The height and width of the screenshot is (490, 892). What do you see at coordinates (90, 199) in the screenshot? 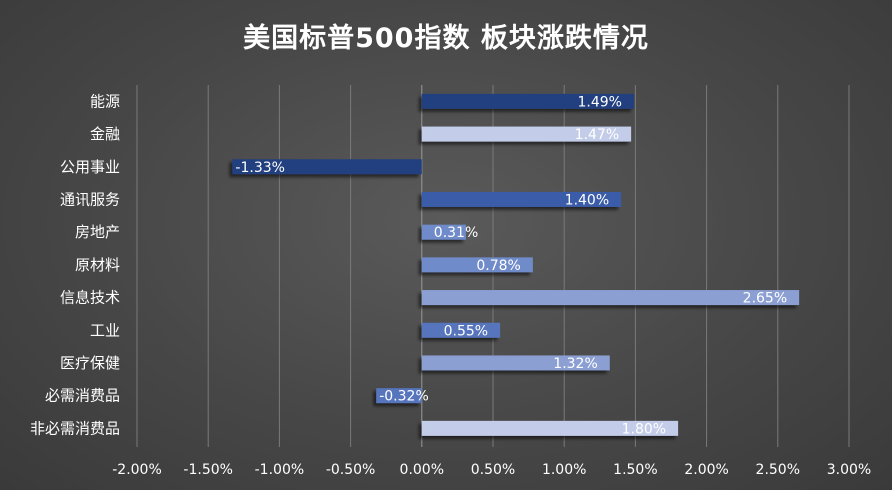
I see `category-label-3: 通讯服务` at bounding box center [90, 199].